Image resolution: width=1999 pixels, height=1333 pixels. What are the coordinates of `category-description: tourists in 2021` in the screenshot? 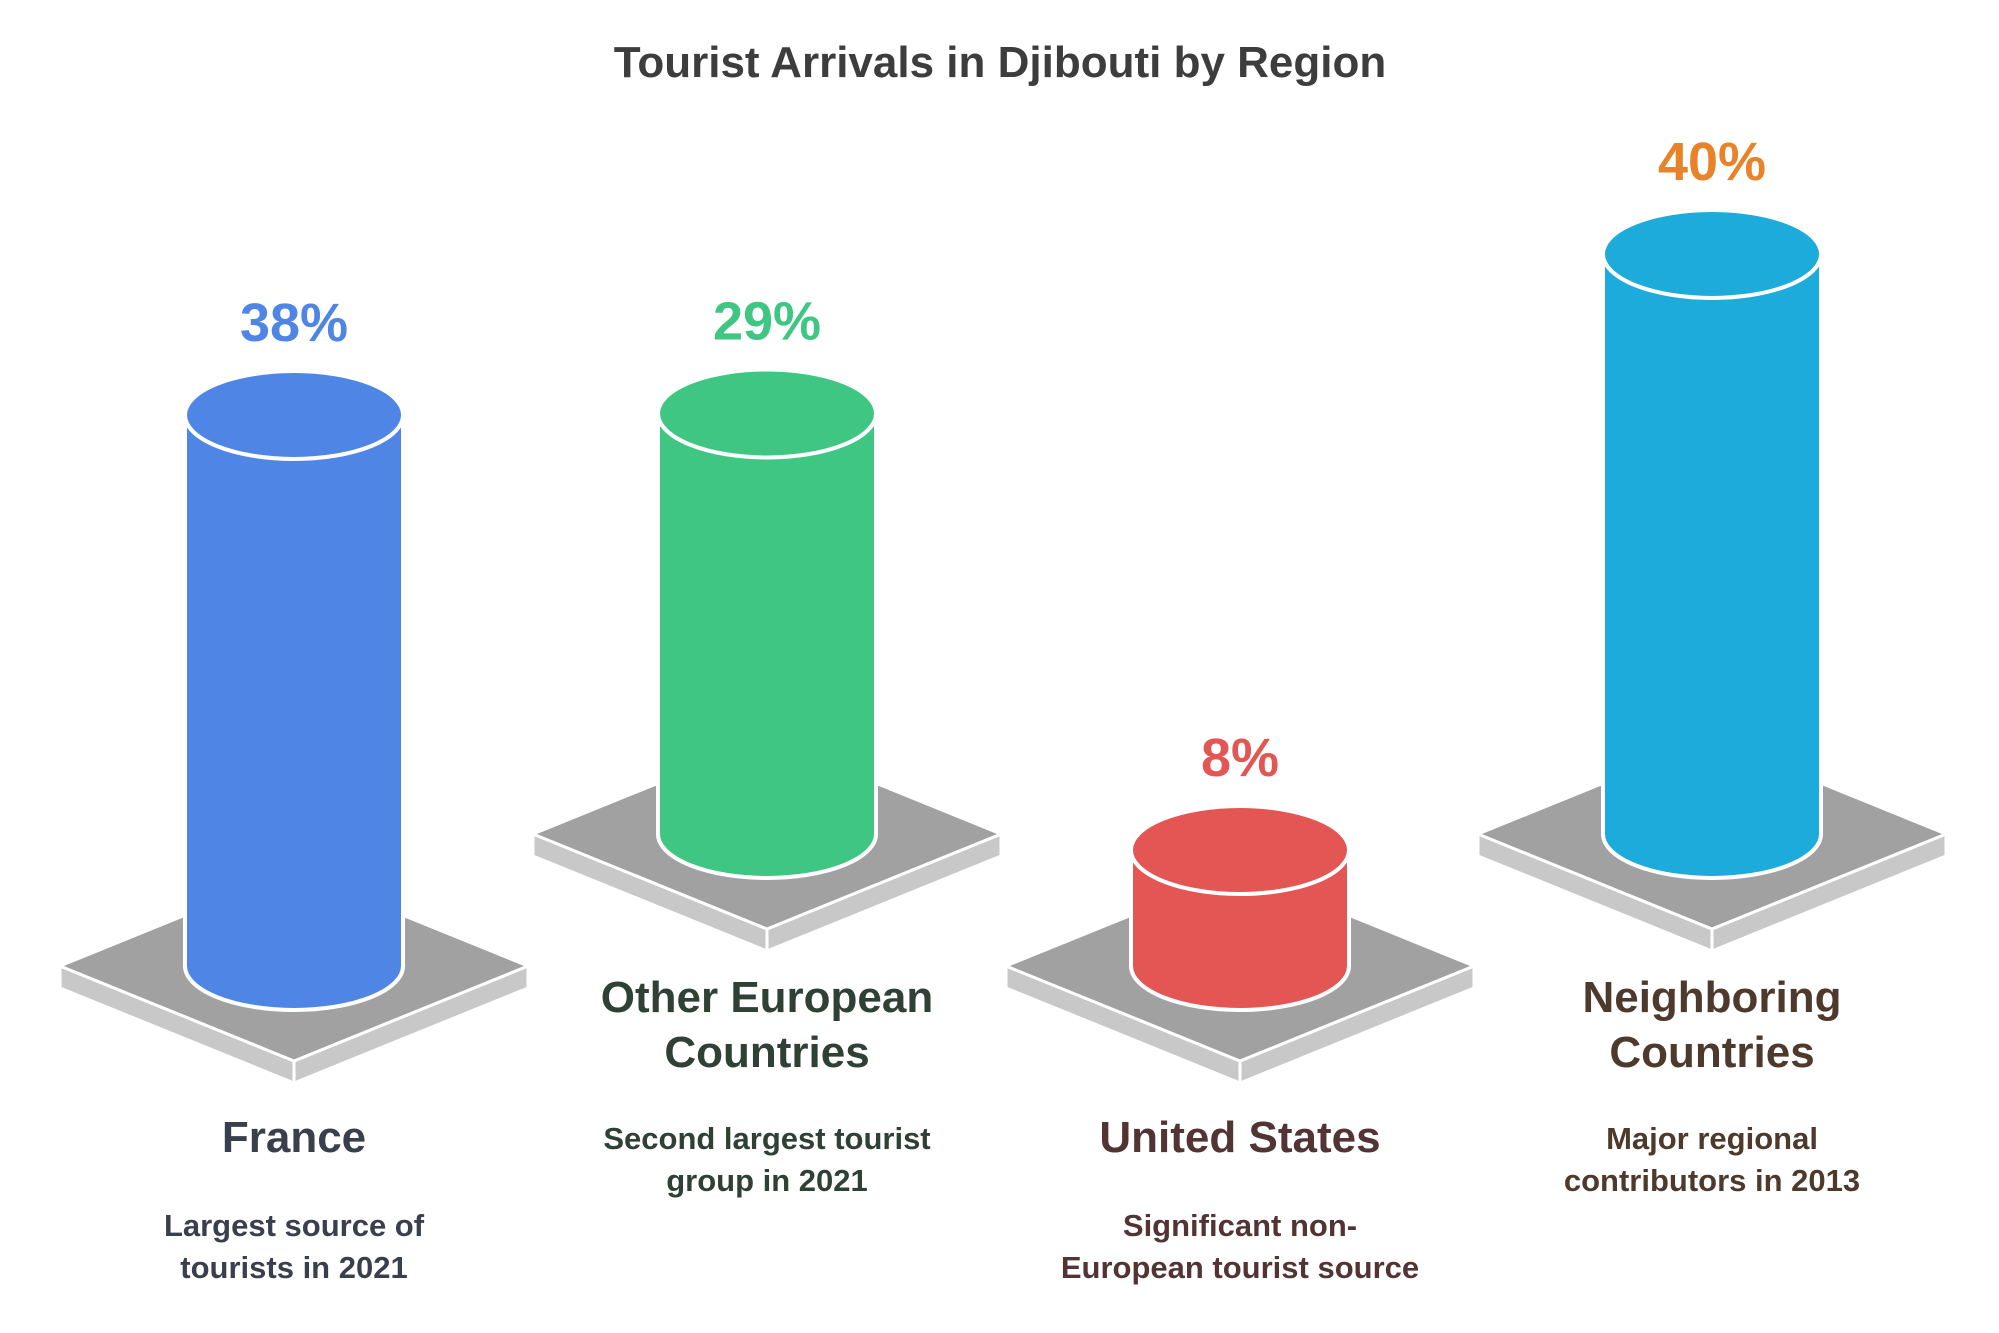 It's located at (293, 1267).